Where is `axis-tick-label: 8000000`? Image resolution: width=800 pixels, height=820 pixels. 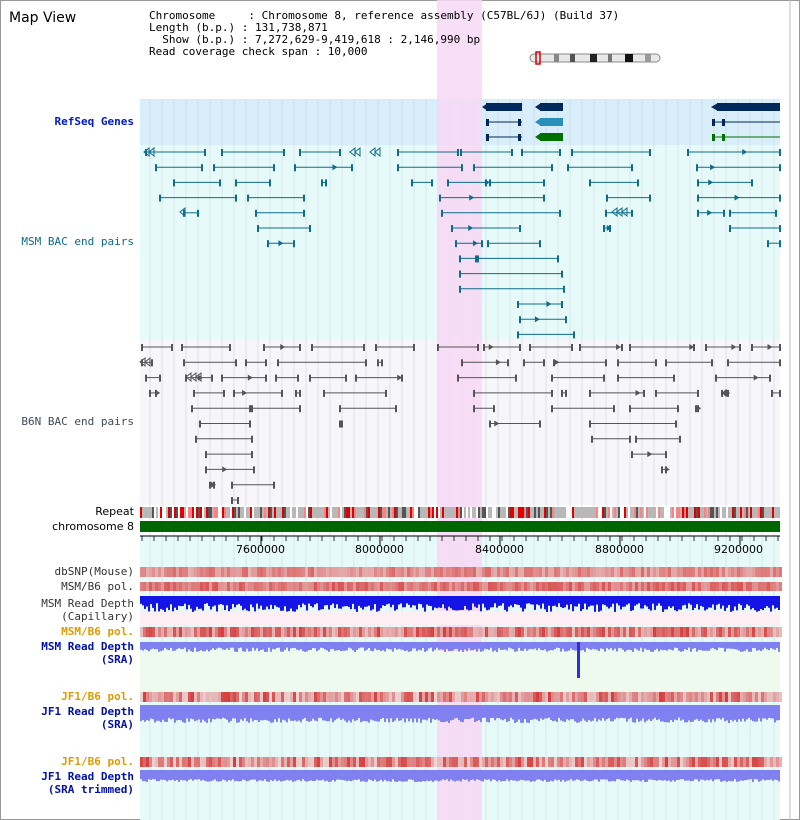 axis-tick-label: 8000000 is located at coordinates (379, 549).